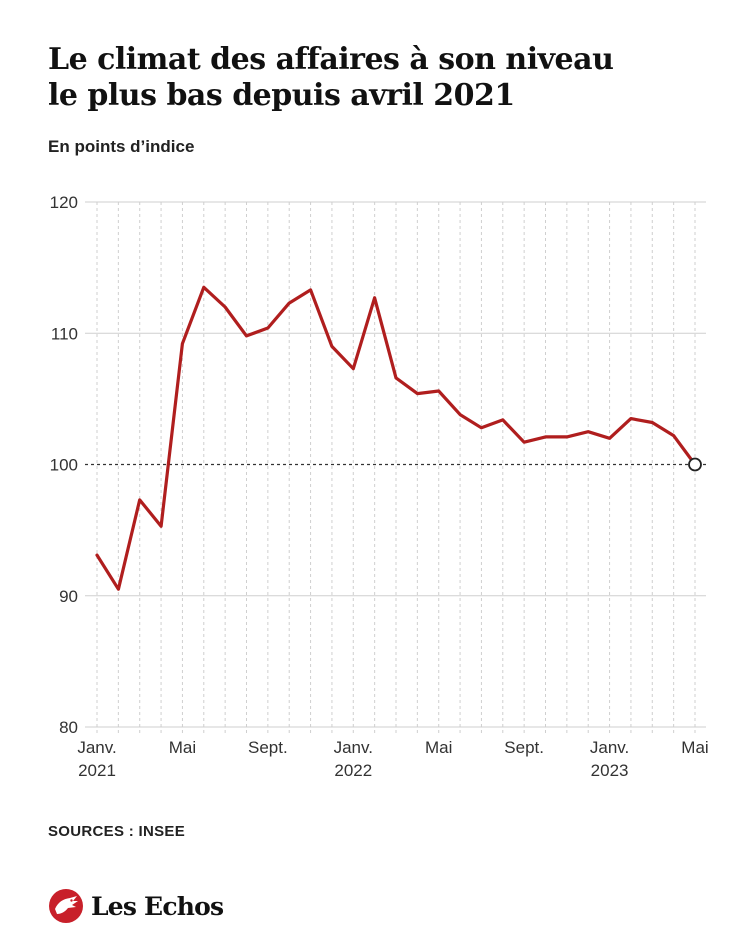 The height and width of the screenshot is (938, 750). I want to click on x-tick-year-label: 2021, so click(97, 770).